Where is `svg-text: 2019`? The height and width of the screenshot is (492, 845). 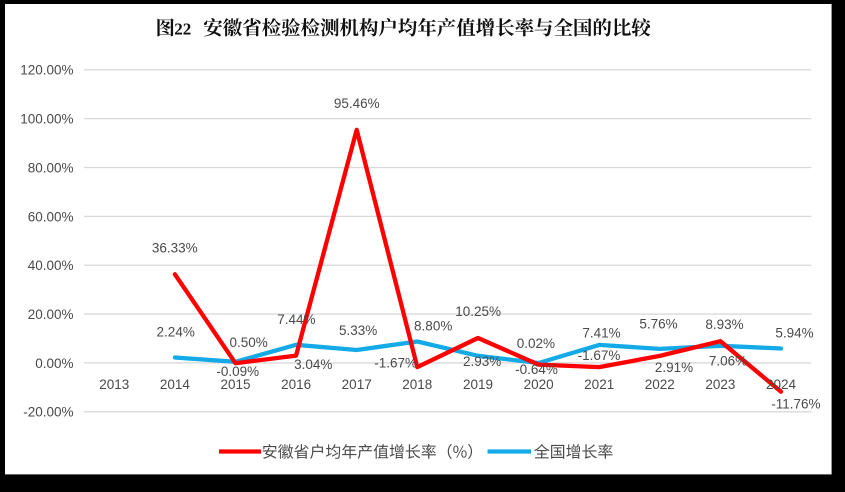 svg-text: 2019 is located at coordinates (478, 384).